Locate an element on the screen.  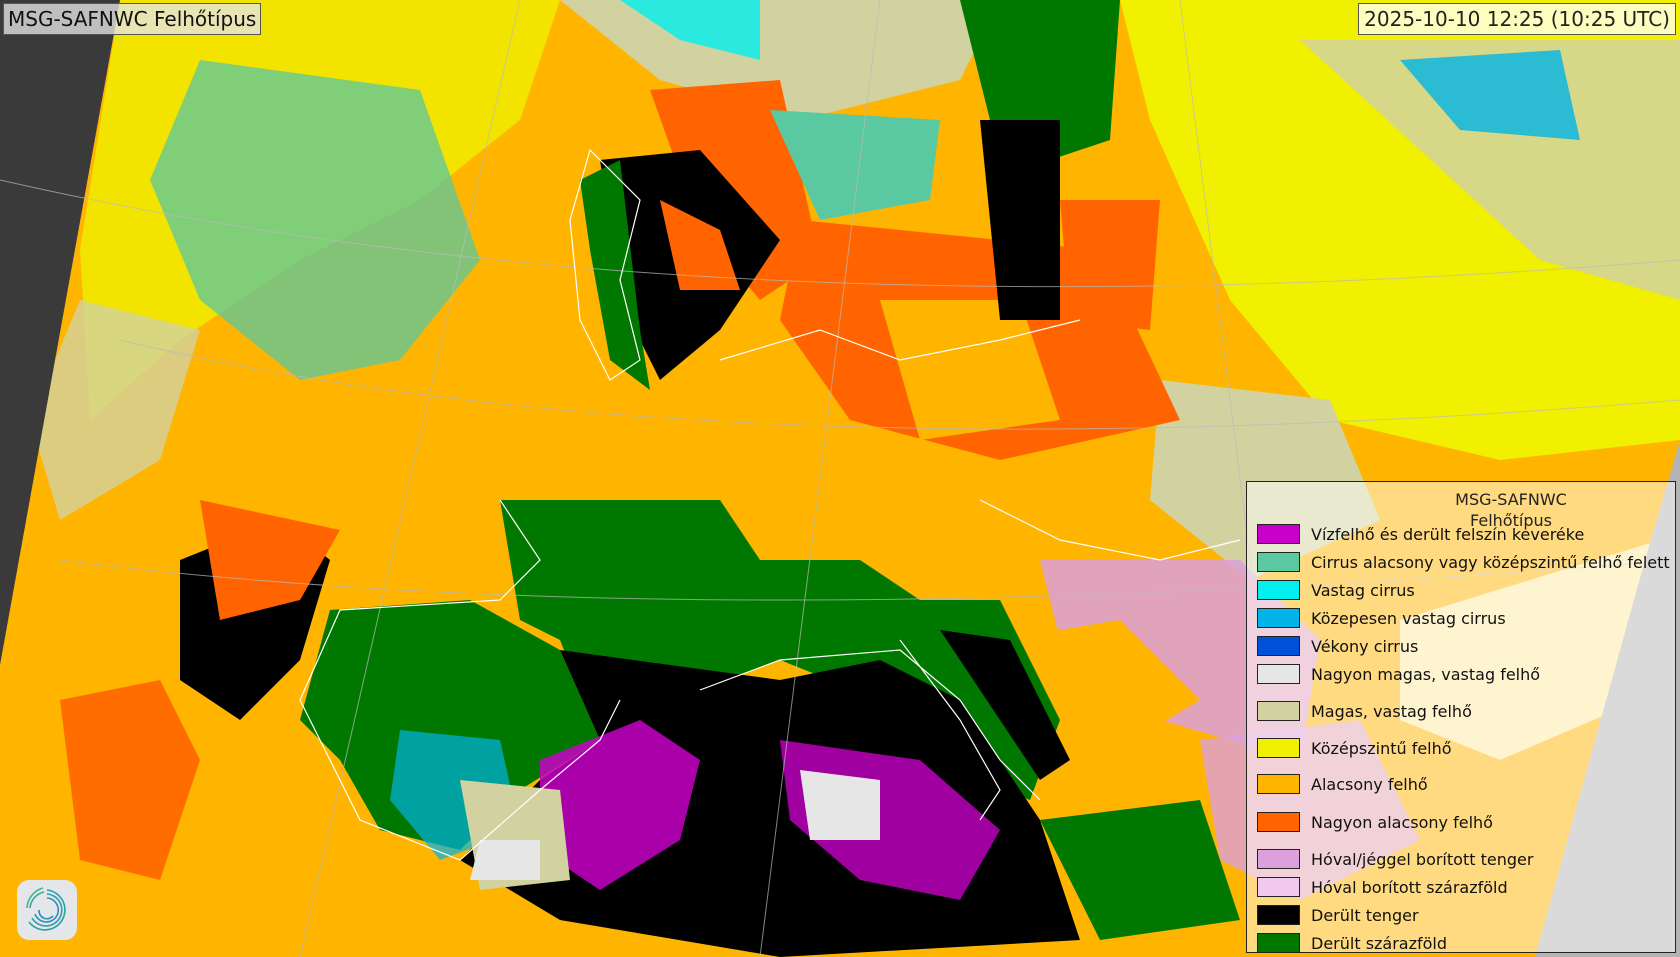
no-data-area-west is located at coordinates (60, 332).